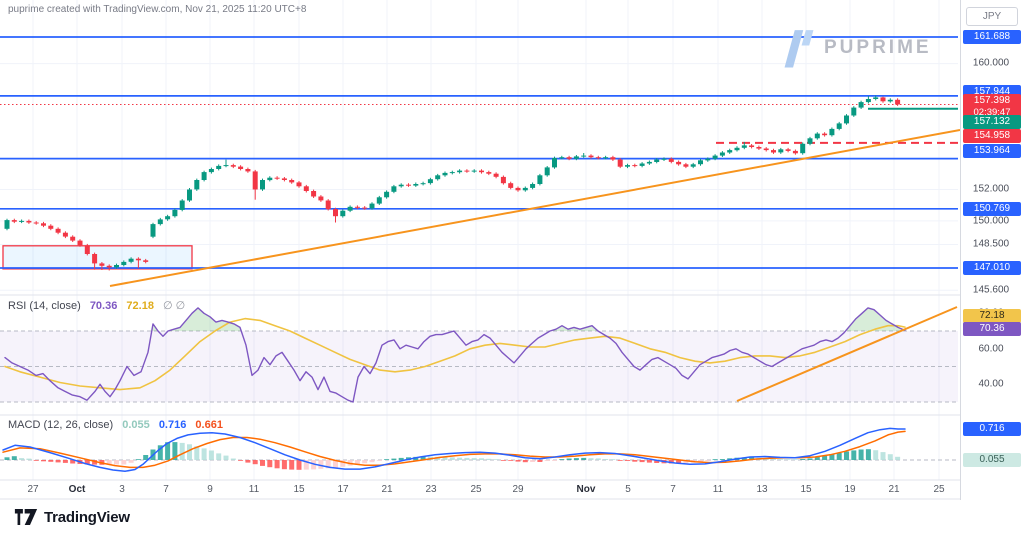 The image size is (1024, 535). What do you see at coordinates (992, 429) in the screenshot?
I see `price-badge-0.716: 0.716` at bounding box center [992, 429].